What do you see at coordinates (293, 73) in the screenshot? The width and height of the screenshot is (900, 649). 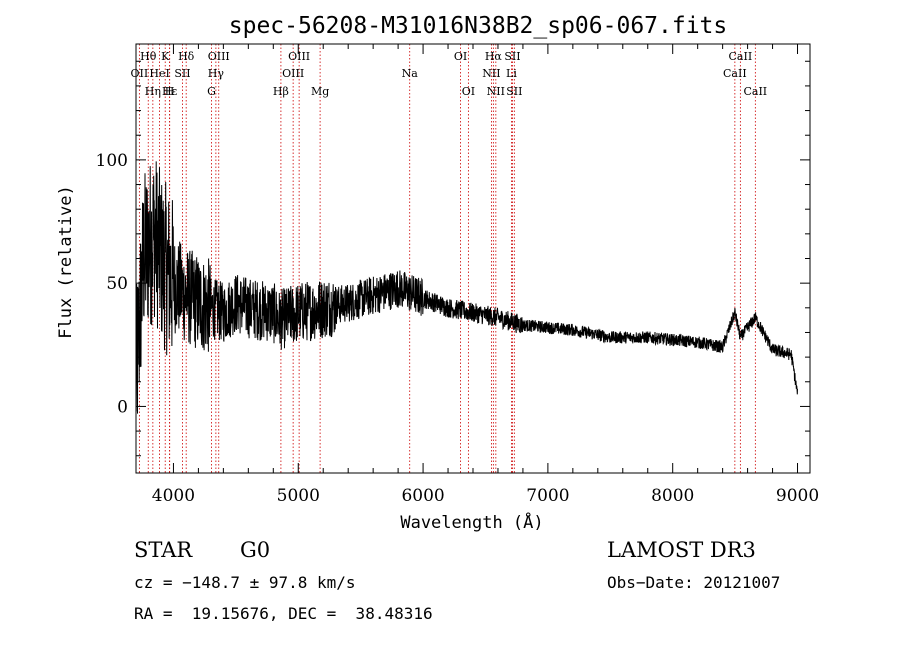 I see `line-label-13: OIII` at bounding box center [293, 73].